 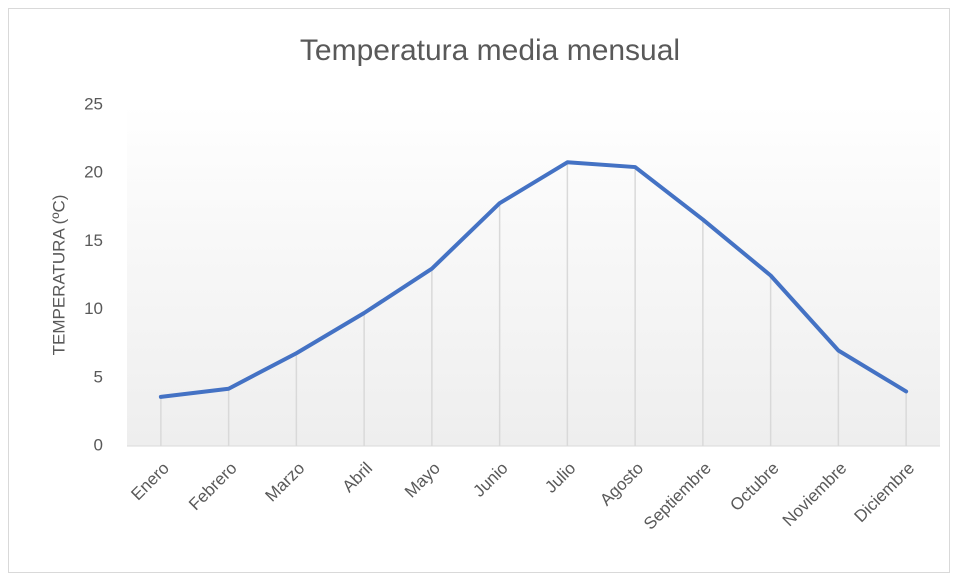 I want to click on y-tick-label: 0, so click(x=98, y=444).